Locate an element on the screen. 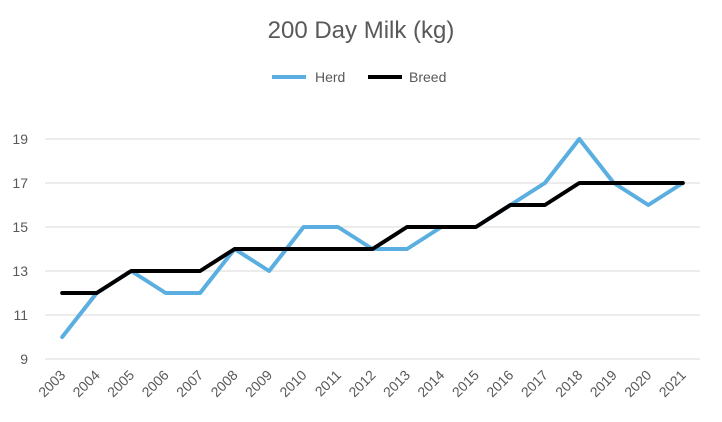 The width and height of the screenshot is (722, 422). y-axis-ticks: 9 11 13 15 17 19 is located at coordinates (20, 249).